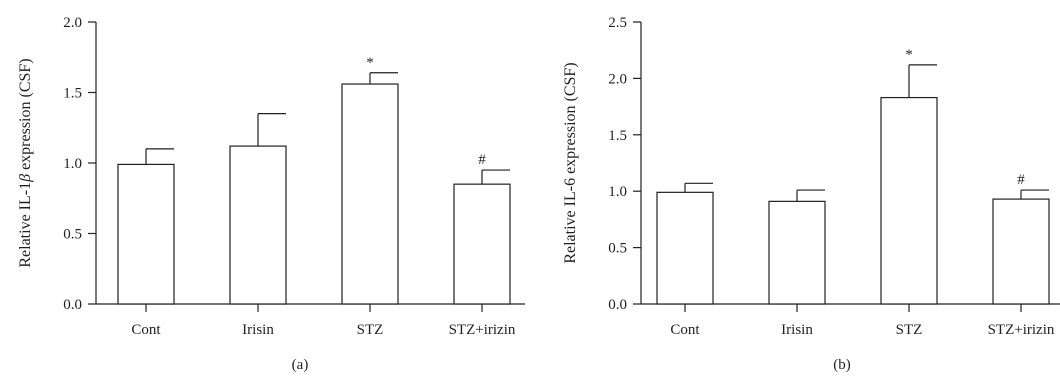 This screenshot has height=379, width=1060. What do you see at coordinates (570, 162) in the screenshot?
I see `y-axis-title: Relative IL-6 expression (CSF)` at bounding box center [570, 162].